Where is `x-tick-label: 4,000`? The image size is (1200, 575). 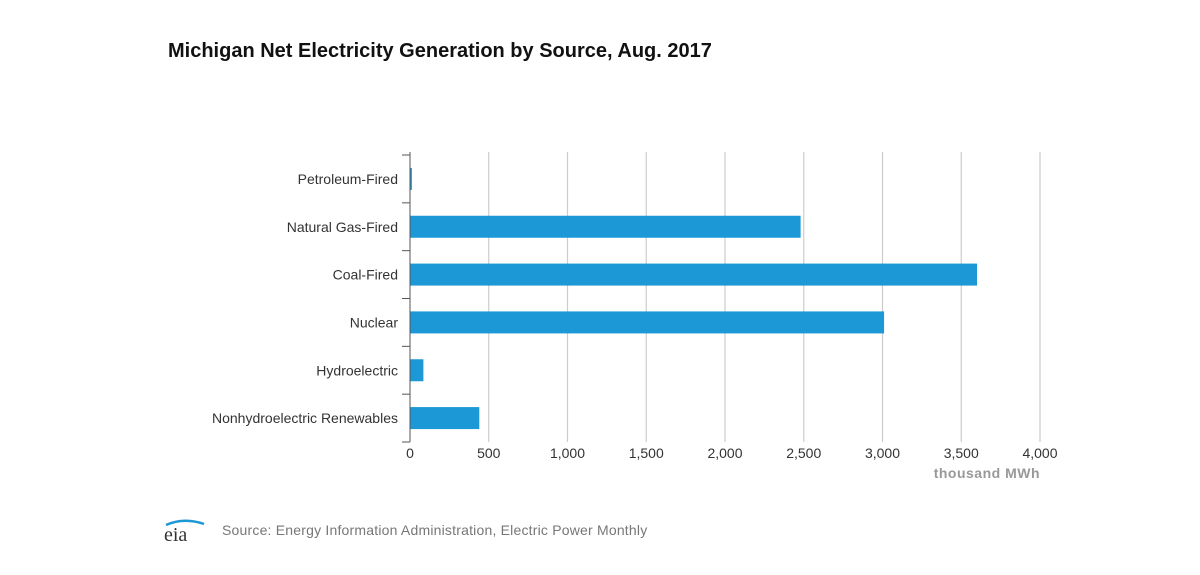
x-tick-label: 4,000 is located at coordinates (1039, 453).